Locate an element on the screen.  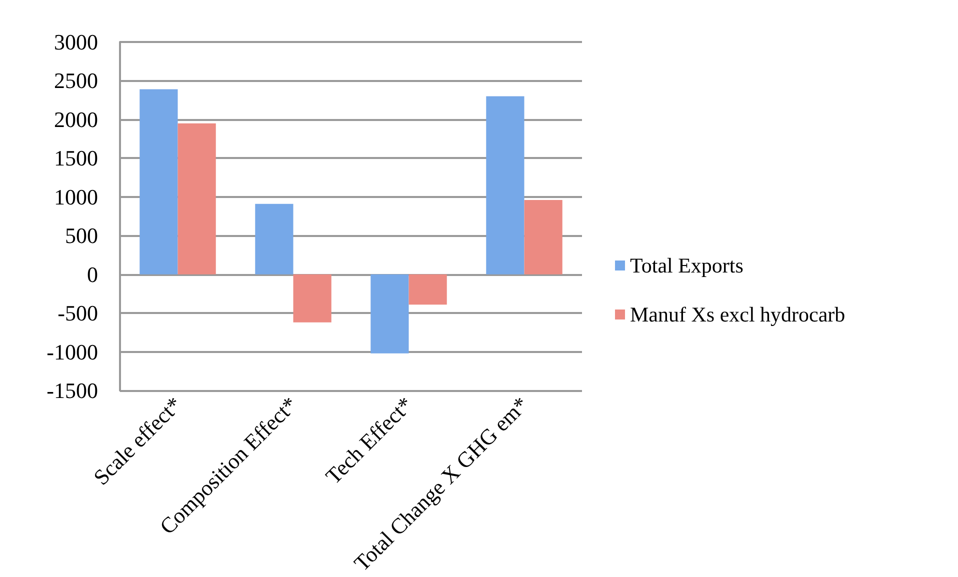
y-tick-label: 500 is located at coordinates (81, 235).